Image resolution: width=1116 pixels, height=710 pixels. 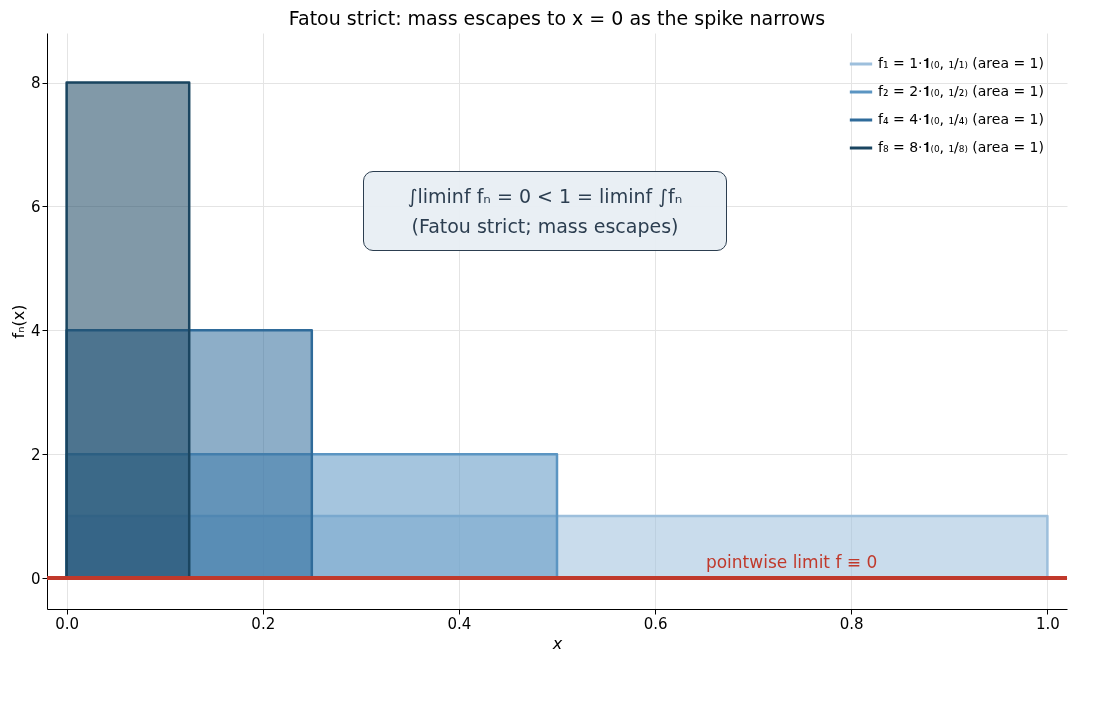 I want to click on y-tick-label: 4, so click(x=35, y=330).